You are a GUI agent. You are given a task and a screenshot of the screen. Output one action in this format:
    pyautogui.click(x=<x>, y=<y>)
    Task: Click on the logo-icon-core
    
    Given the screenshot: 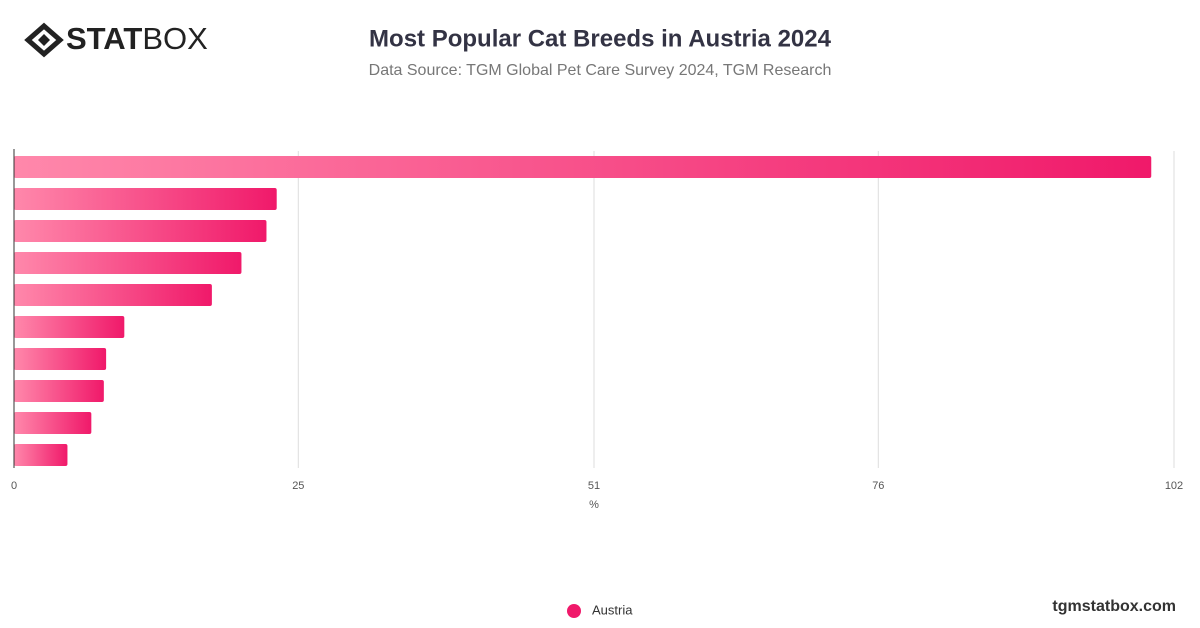 What is the action you would take?
    pyautogui.click(x=44, y=40)
    